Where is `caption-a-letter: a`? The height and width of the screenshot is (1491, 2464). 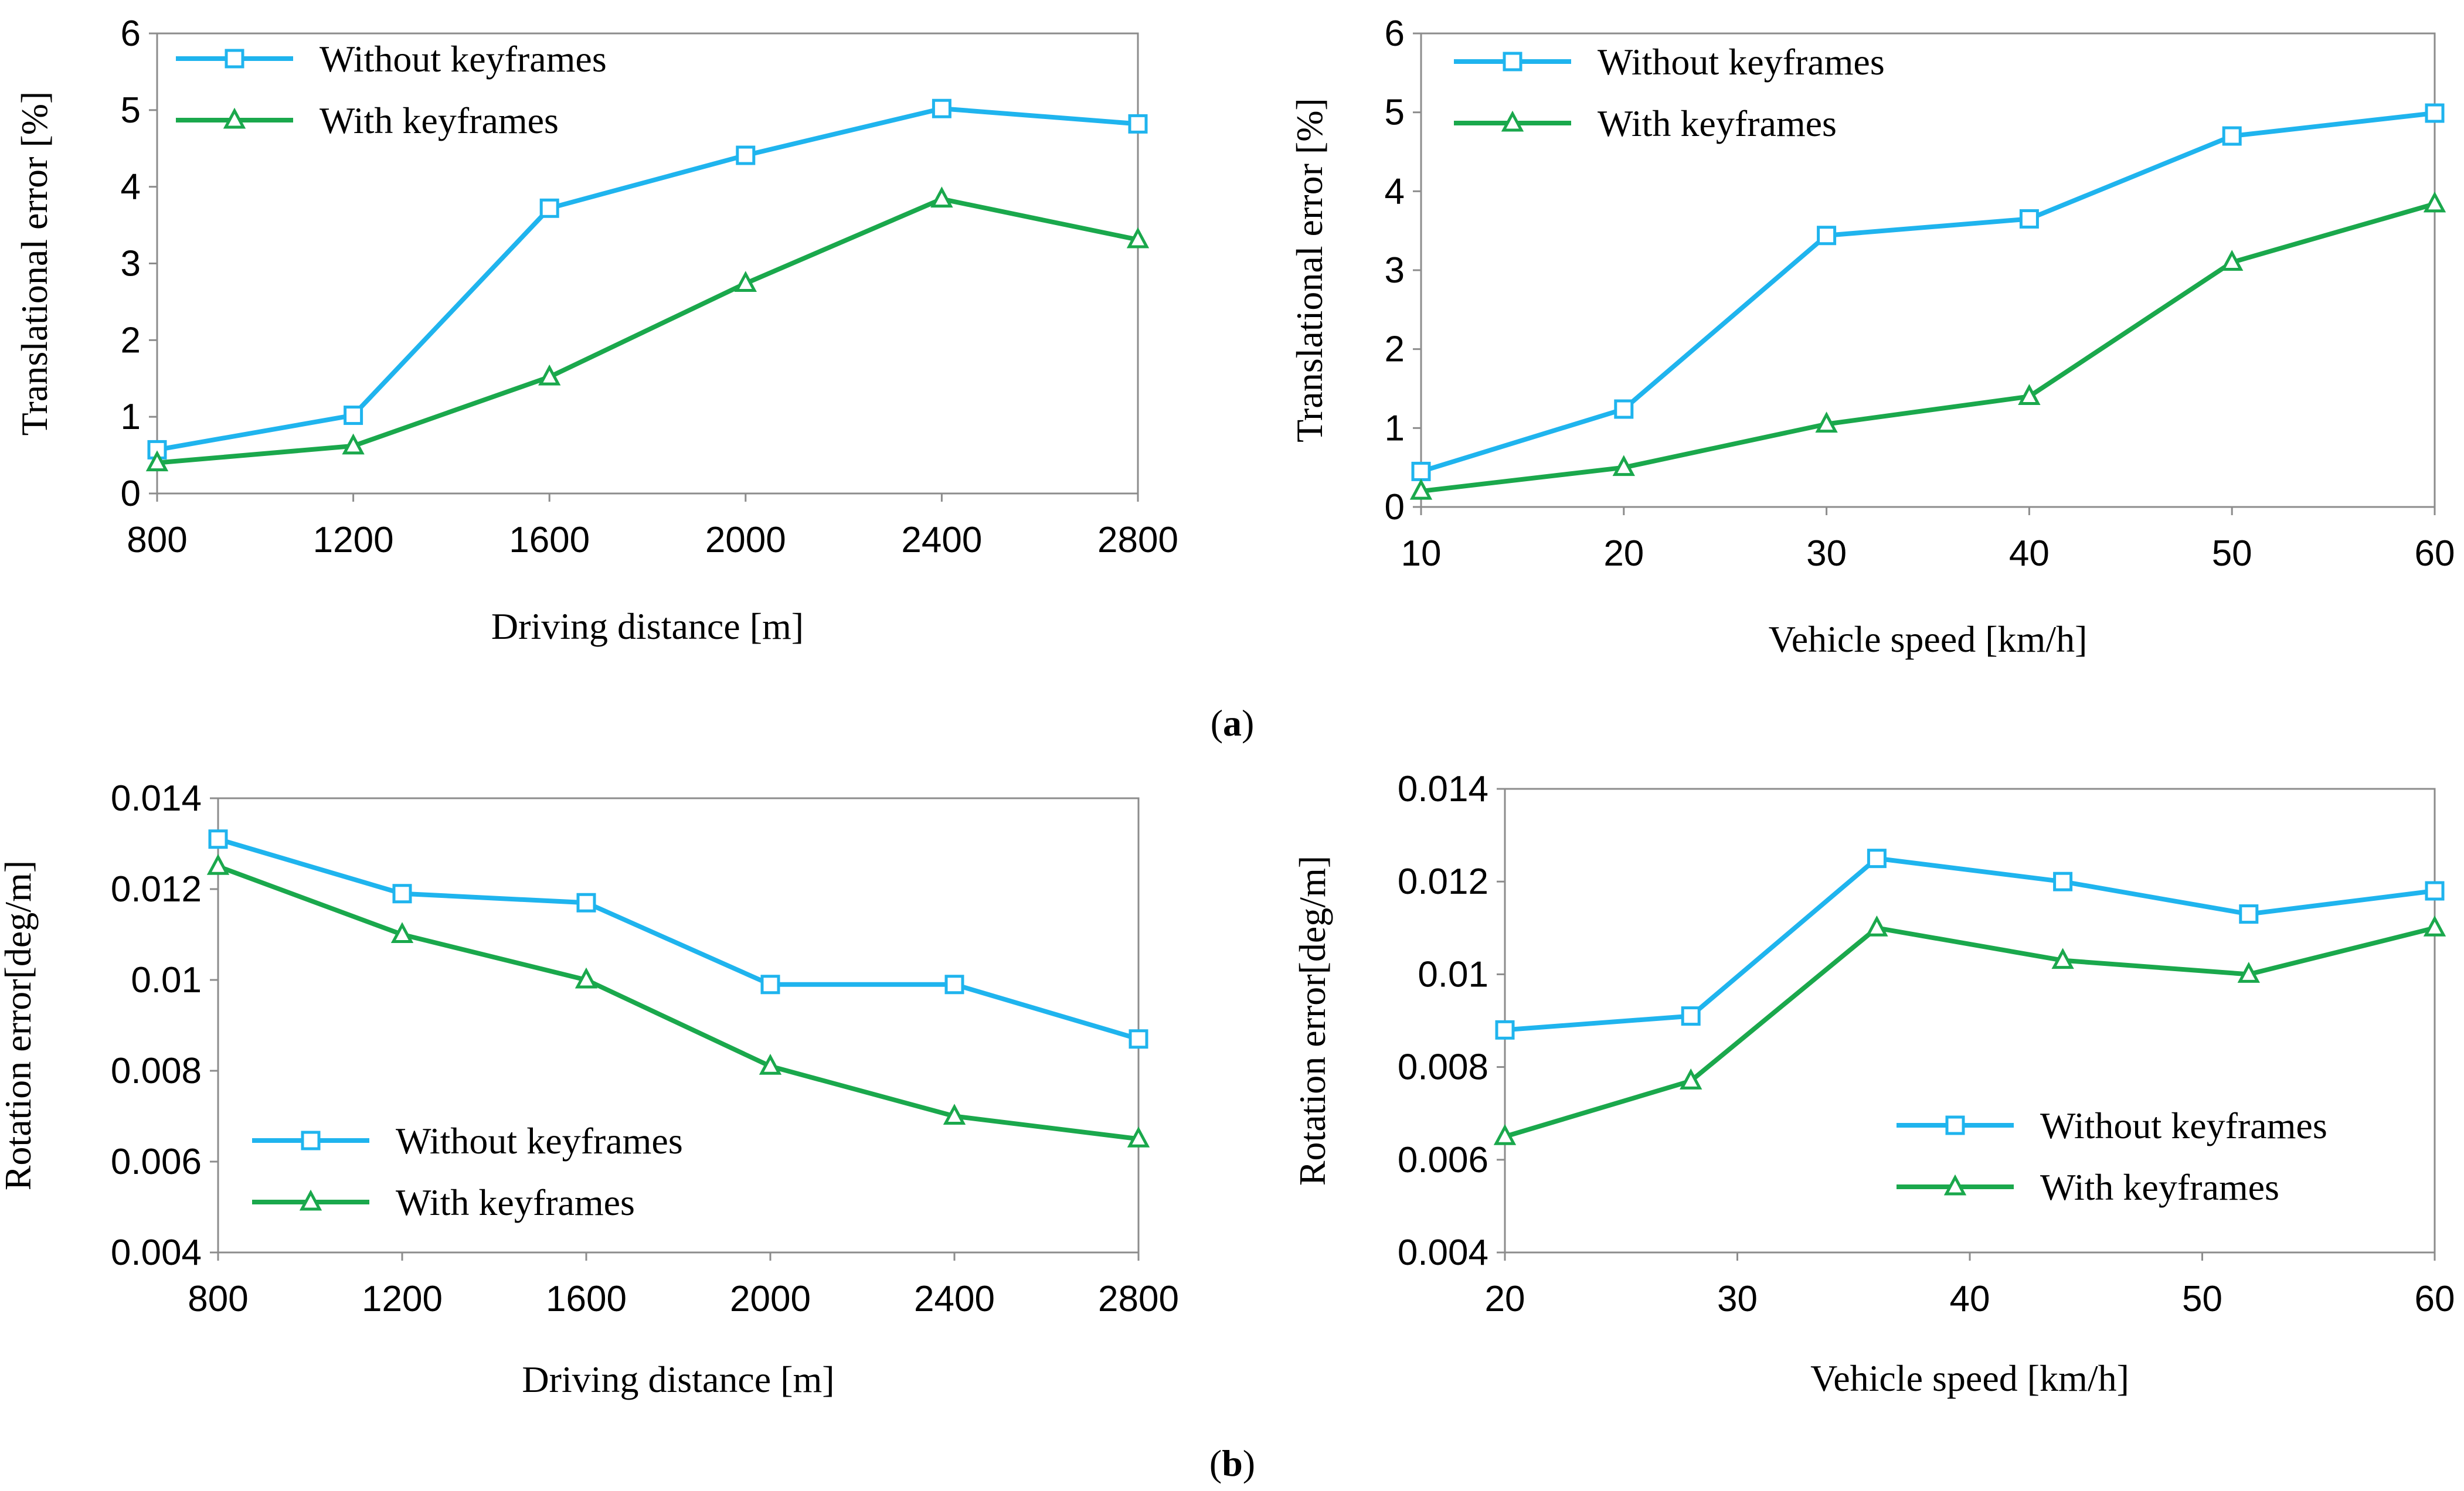 caption-a-letter: a is located at coordinates (1232, 723).